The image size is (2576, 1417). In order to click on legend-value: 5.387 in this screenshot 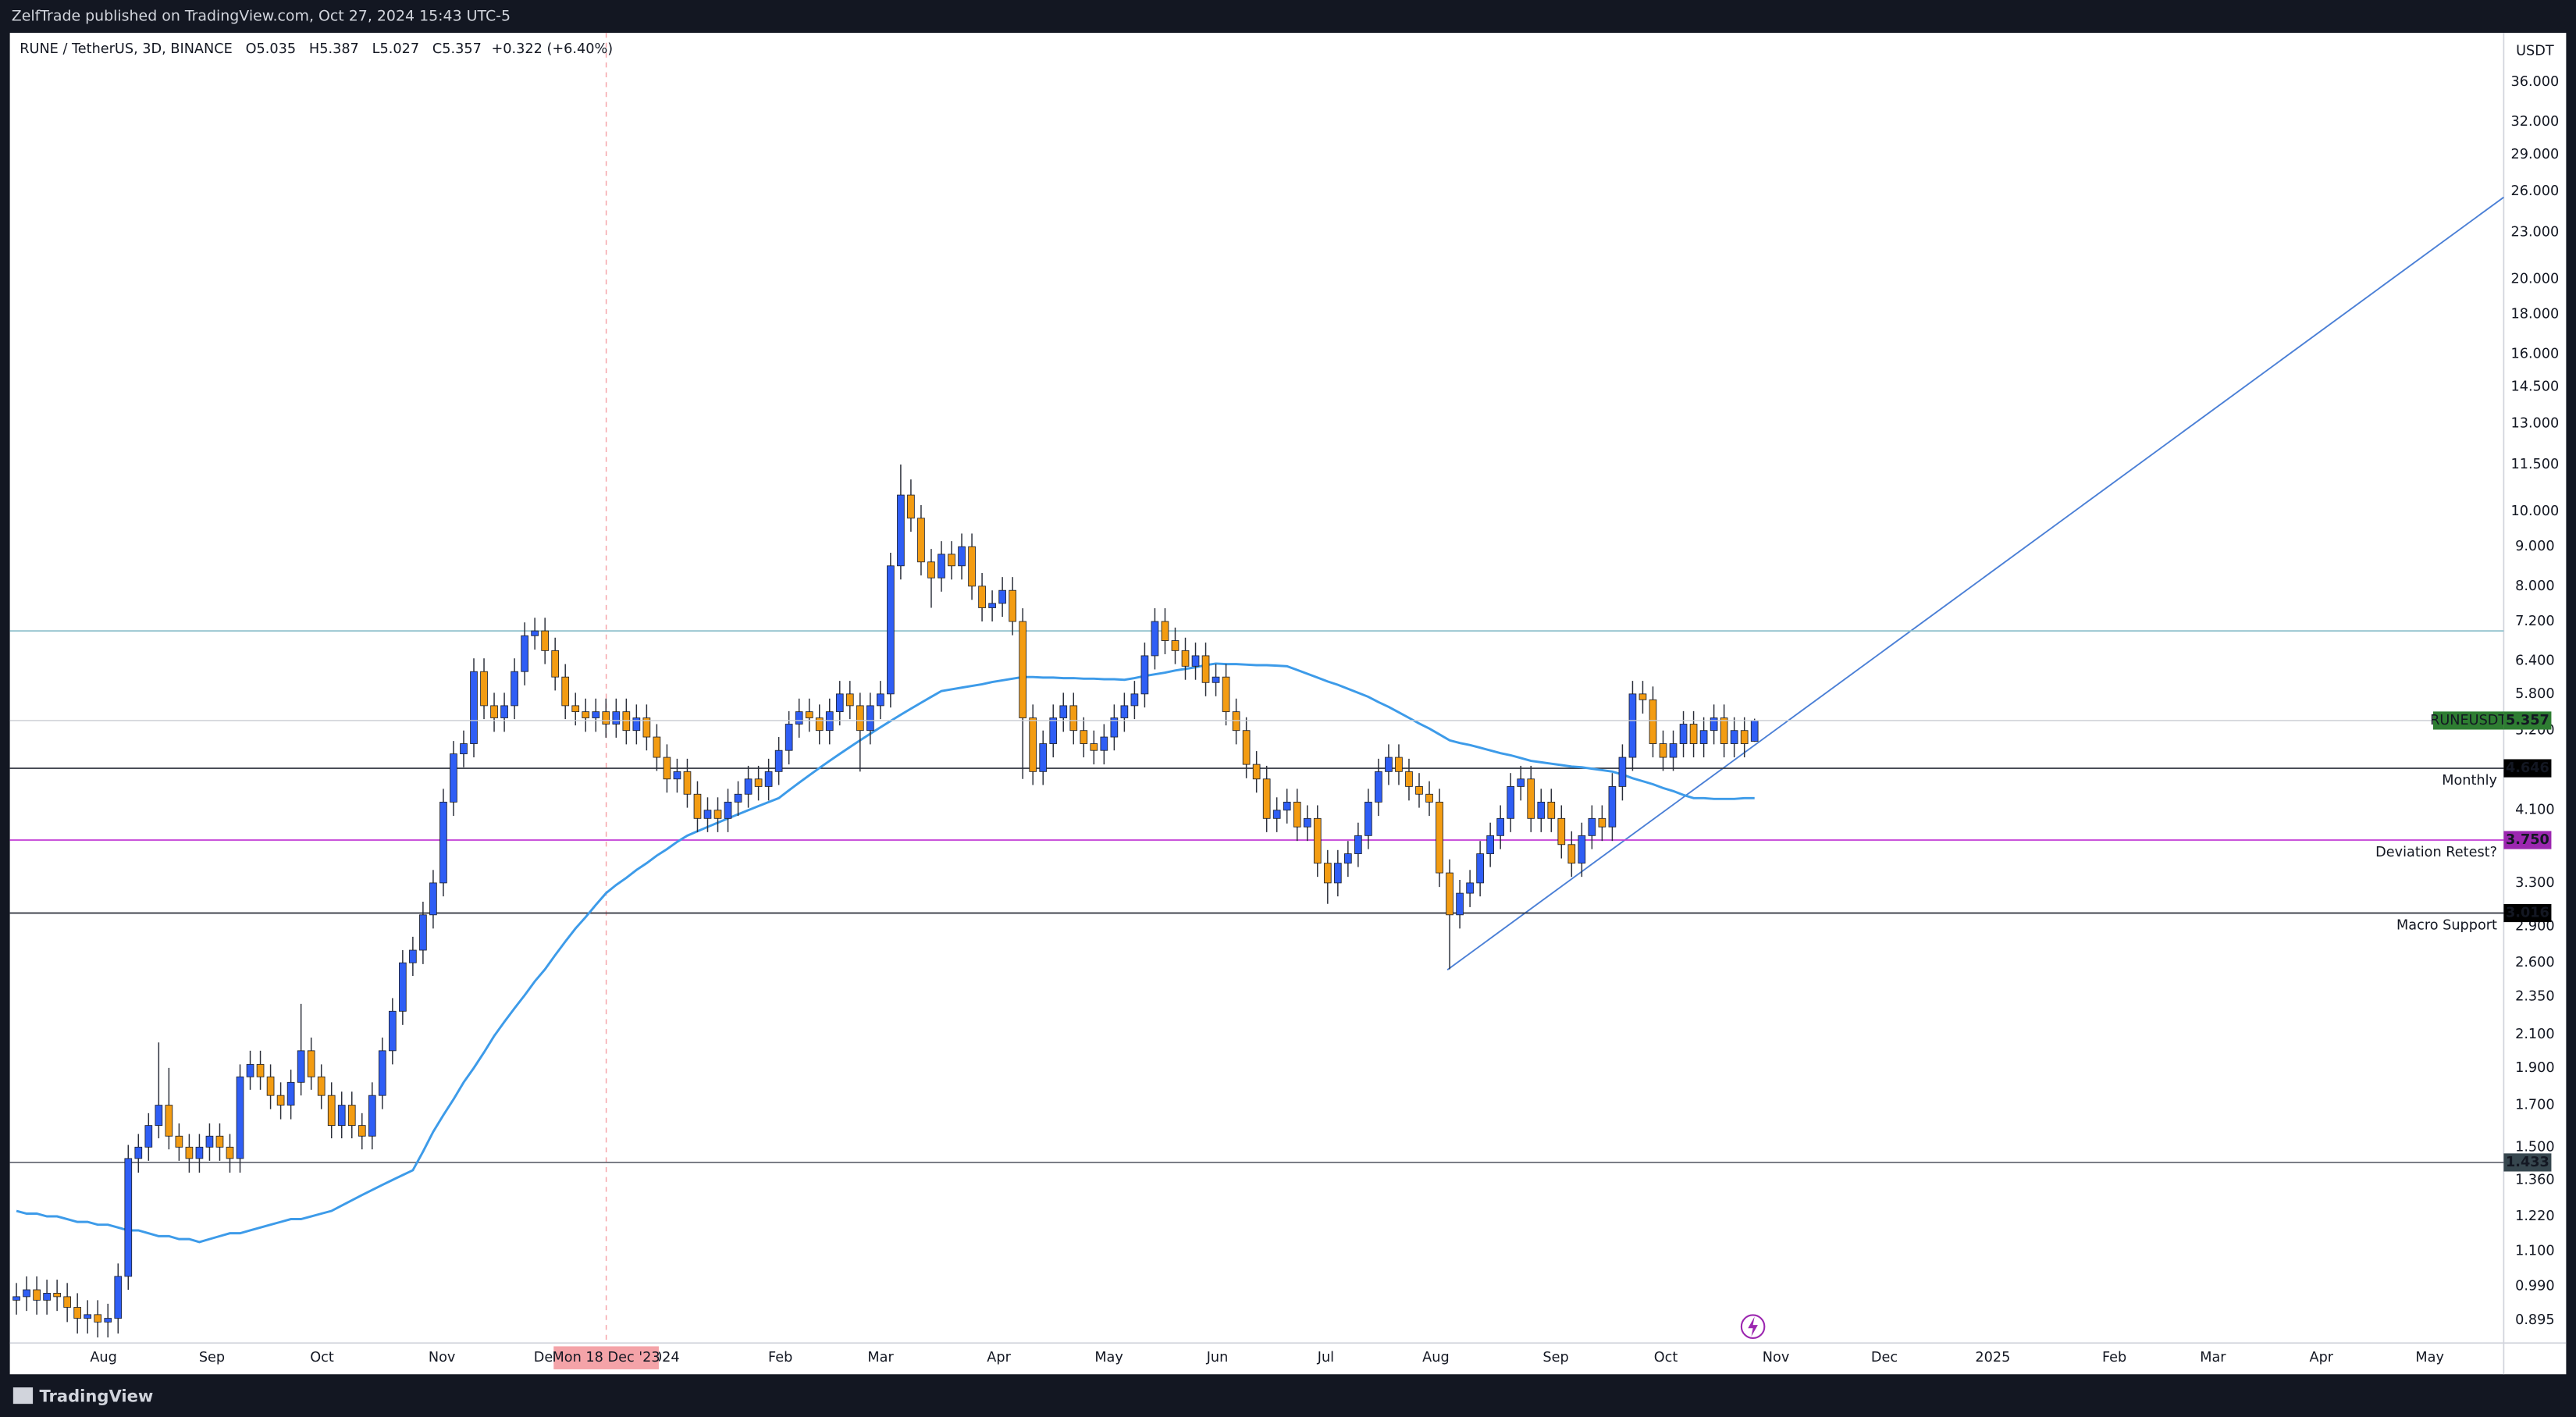, I will do `click(339, 49)`.